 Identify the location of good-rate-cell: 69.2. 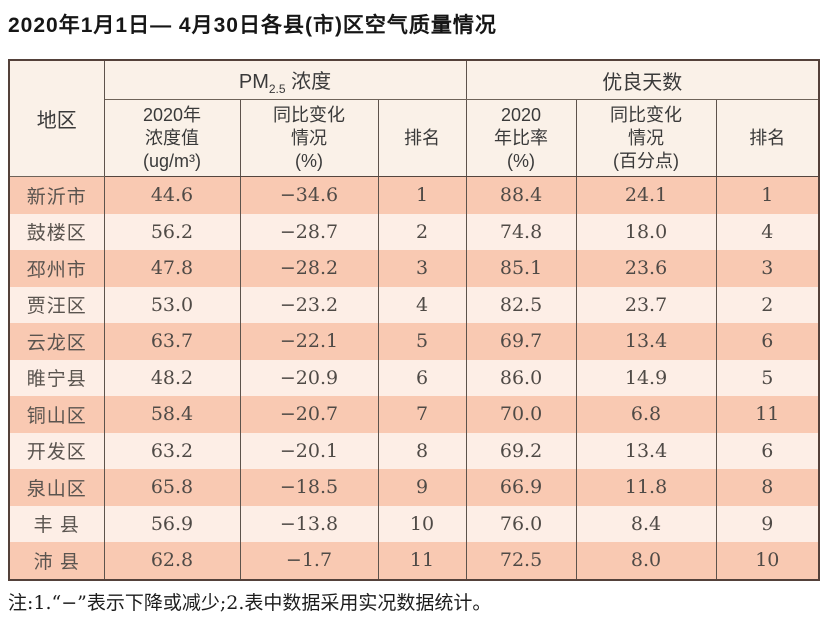
(521, 450).